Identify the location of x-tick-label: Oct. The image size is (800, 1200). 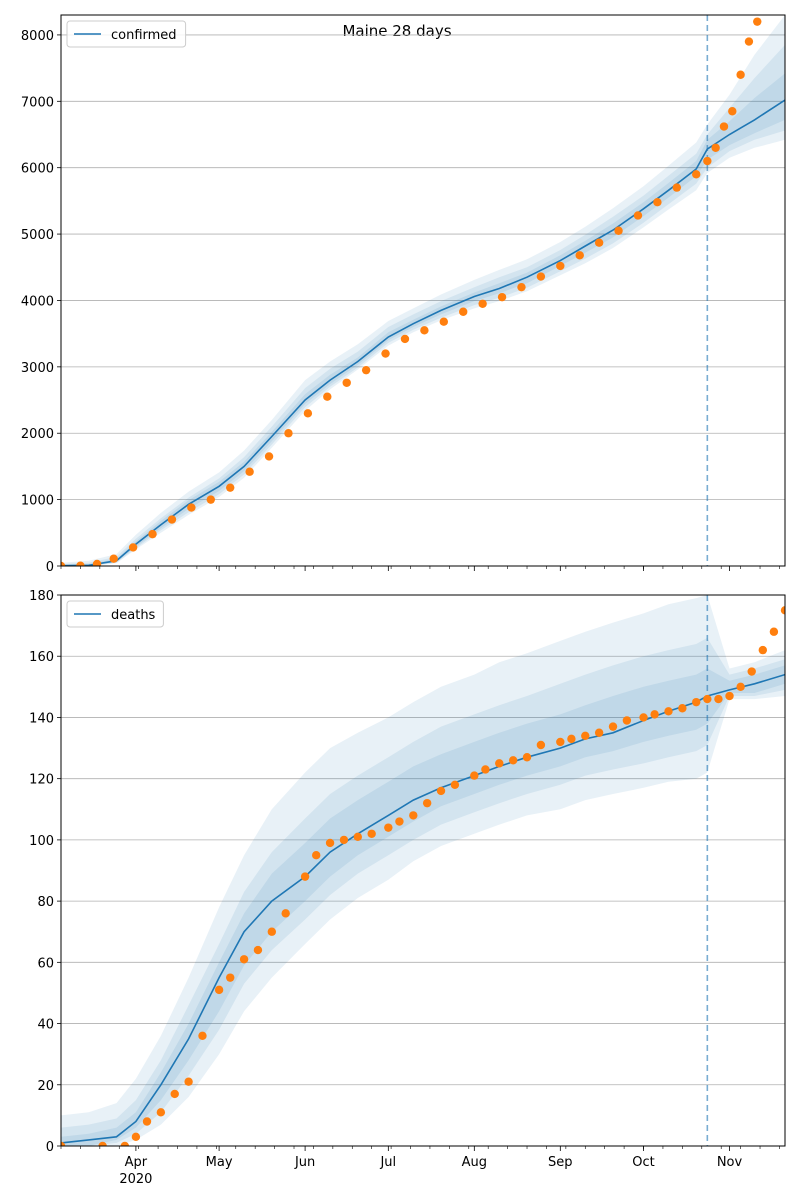
(643, 1162).